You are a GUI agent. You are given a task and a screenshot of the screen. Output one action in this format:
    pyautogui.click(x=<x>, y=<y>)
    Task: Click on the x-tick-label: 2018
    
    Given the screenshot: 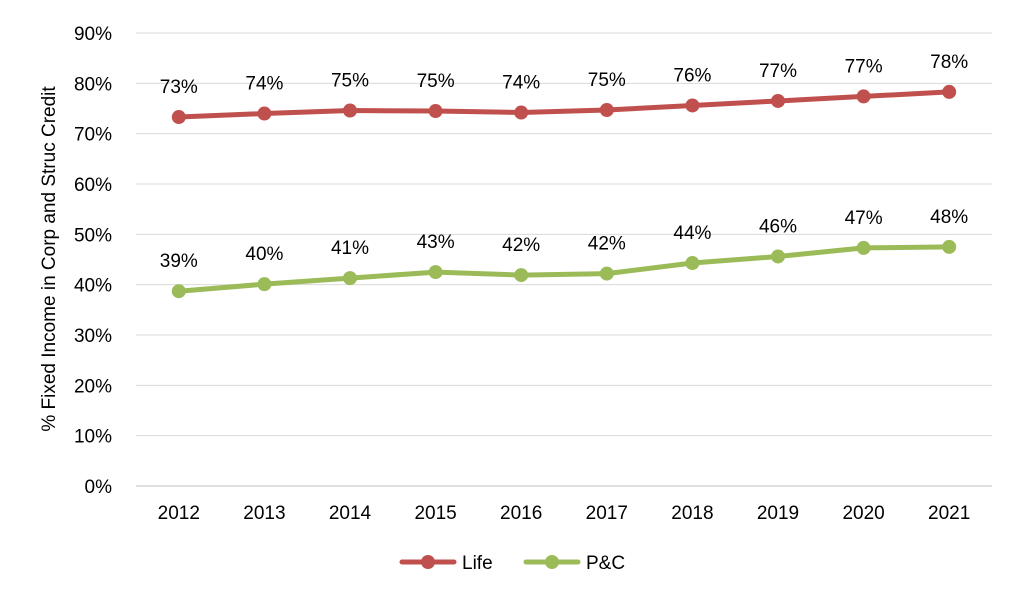 What is the action you would take?
    pyautogui.click(x=692, y=513)
    